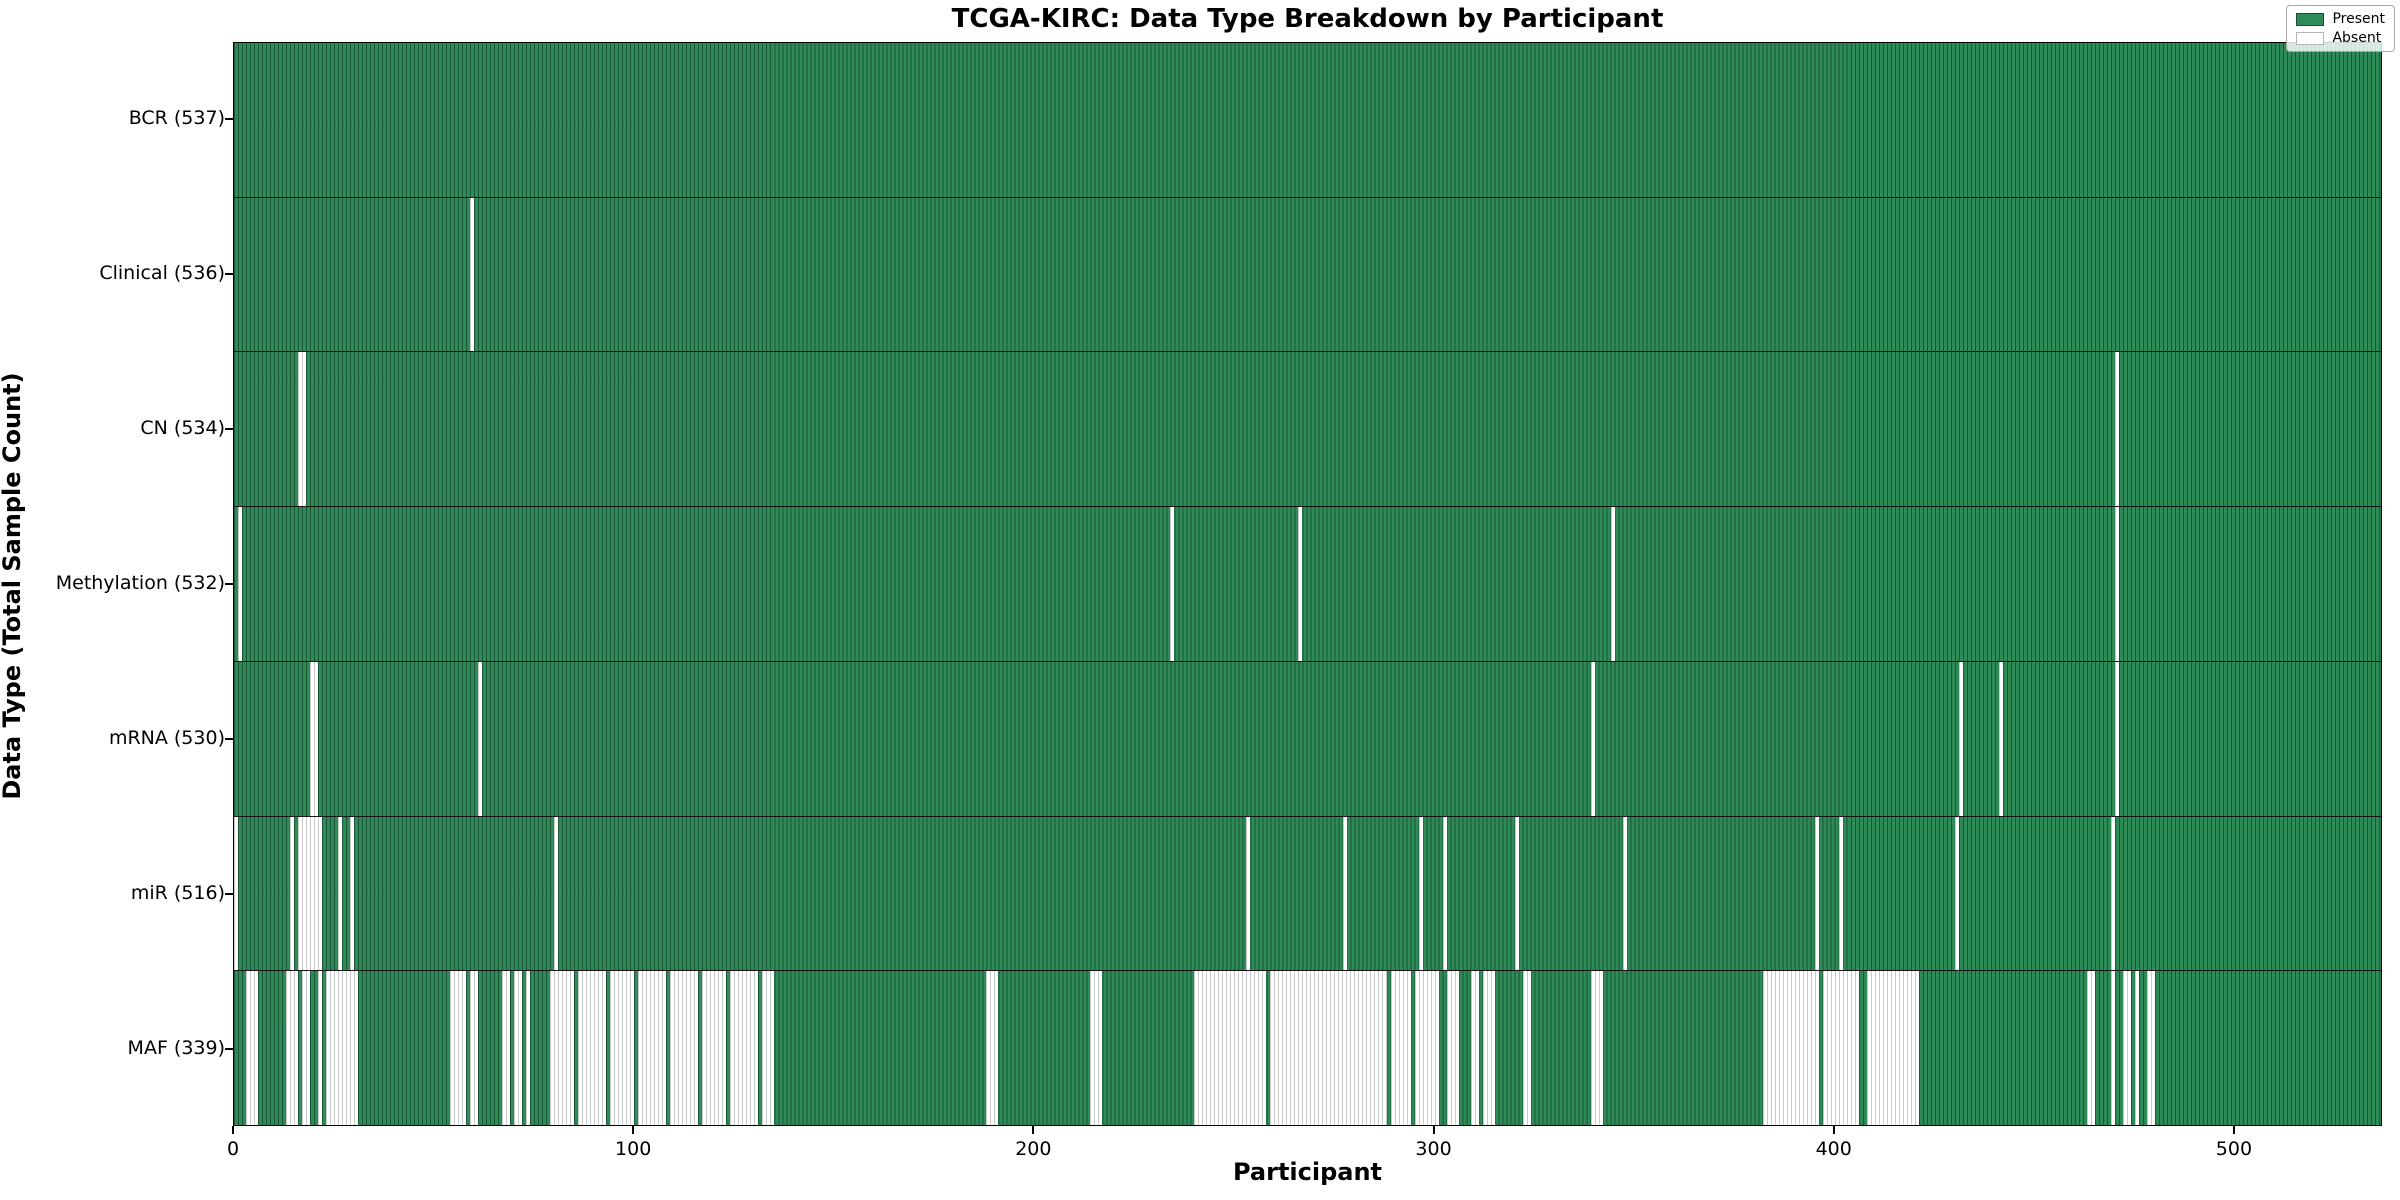  Describe the element at coordinates (2310, 38) in the screenshot. I see `absent-swatch-icon` at that location.